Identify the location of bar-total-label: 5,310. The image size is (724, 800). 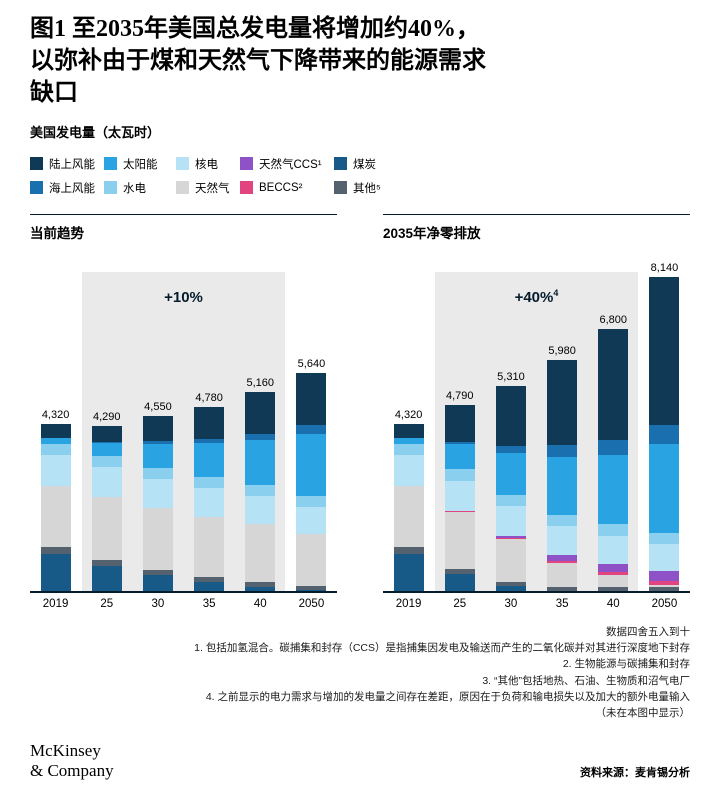
(511, 377).